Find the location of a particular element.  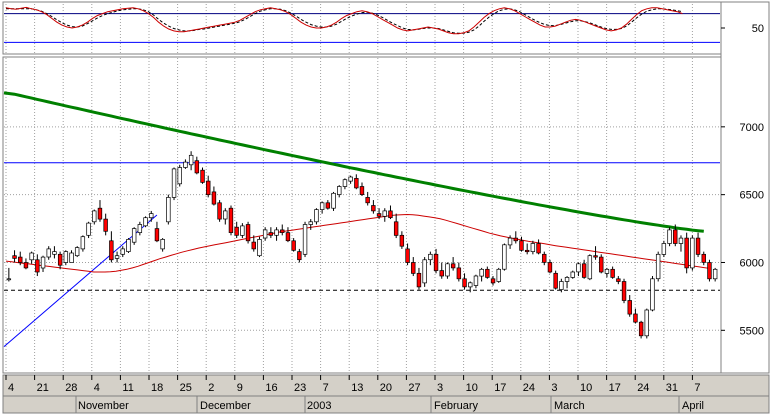

price-y-tick-label: 6500 is located at coordinates (752, 196).